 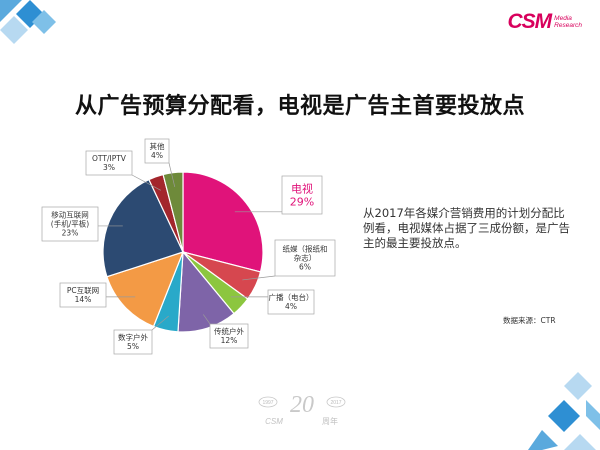 I want to click on slice-label: 移动互联网, so click(x=70, y=215).